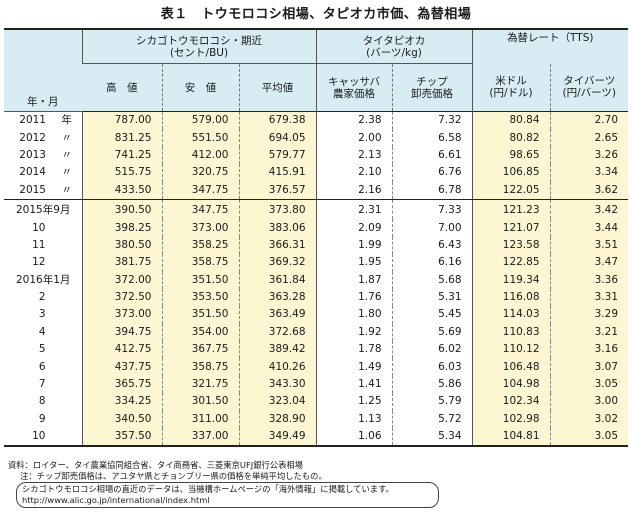 The width and height of the screenshot is (632, 512). What do you see at coordinates (432, 384) in the screenshot?
I see `table-cell: 5.86` at bounding box center [432, 384].